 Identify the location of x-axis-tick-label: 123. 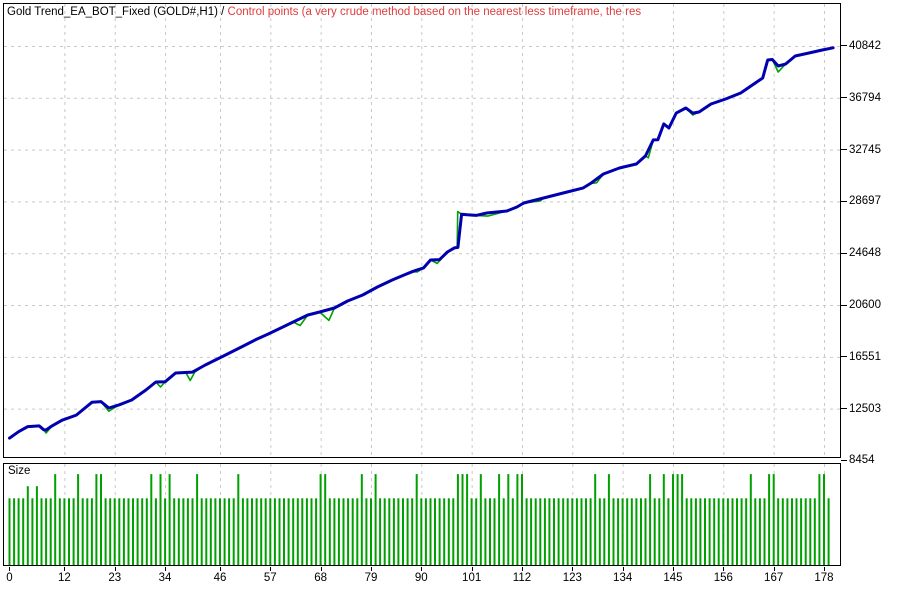
(572, 578).